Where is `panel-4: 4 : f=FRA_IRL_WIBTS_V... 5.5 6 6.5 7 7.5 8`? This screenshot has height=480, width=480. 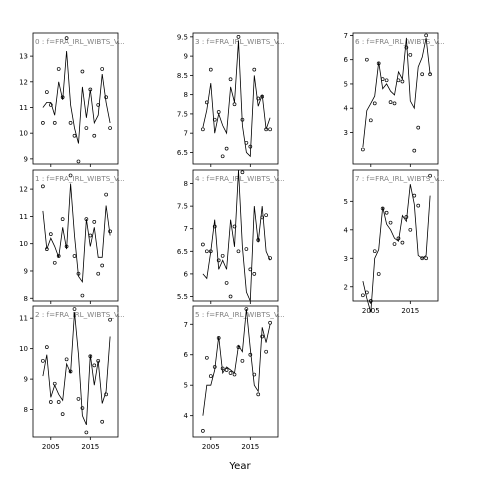 panel-4: 4 : f=FRA_IRL_WIBTS_V... 5.5 6 6.5 7 7.5 8 is located at coordinates (231, 236).